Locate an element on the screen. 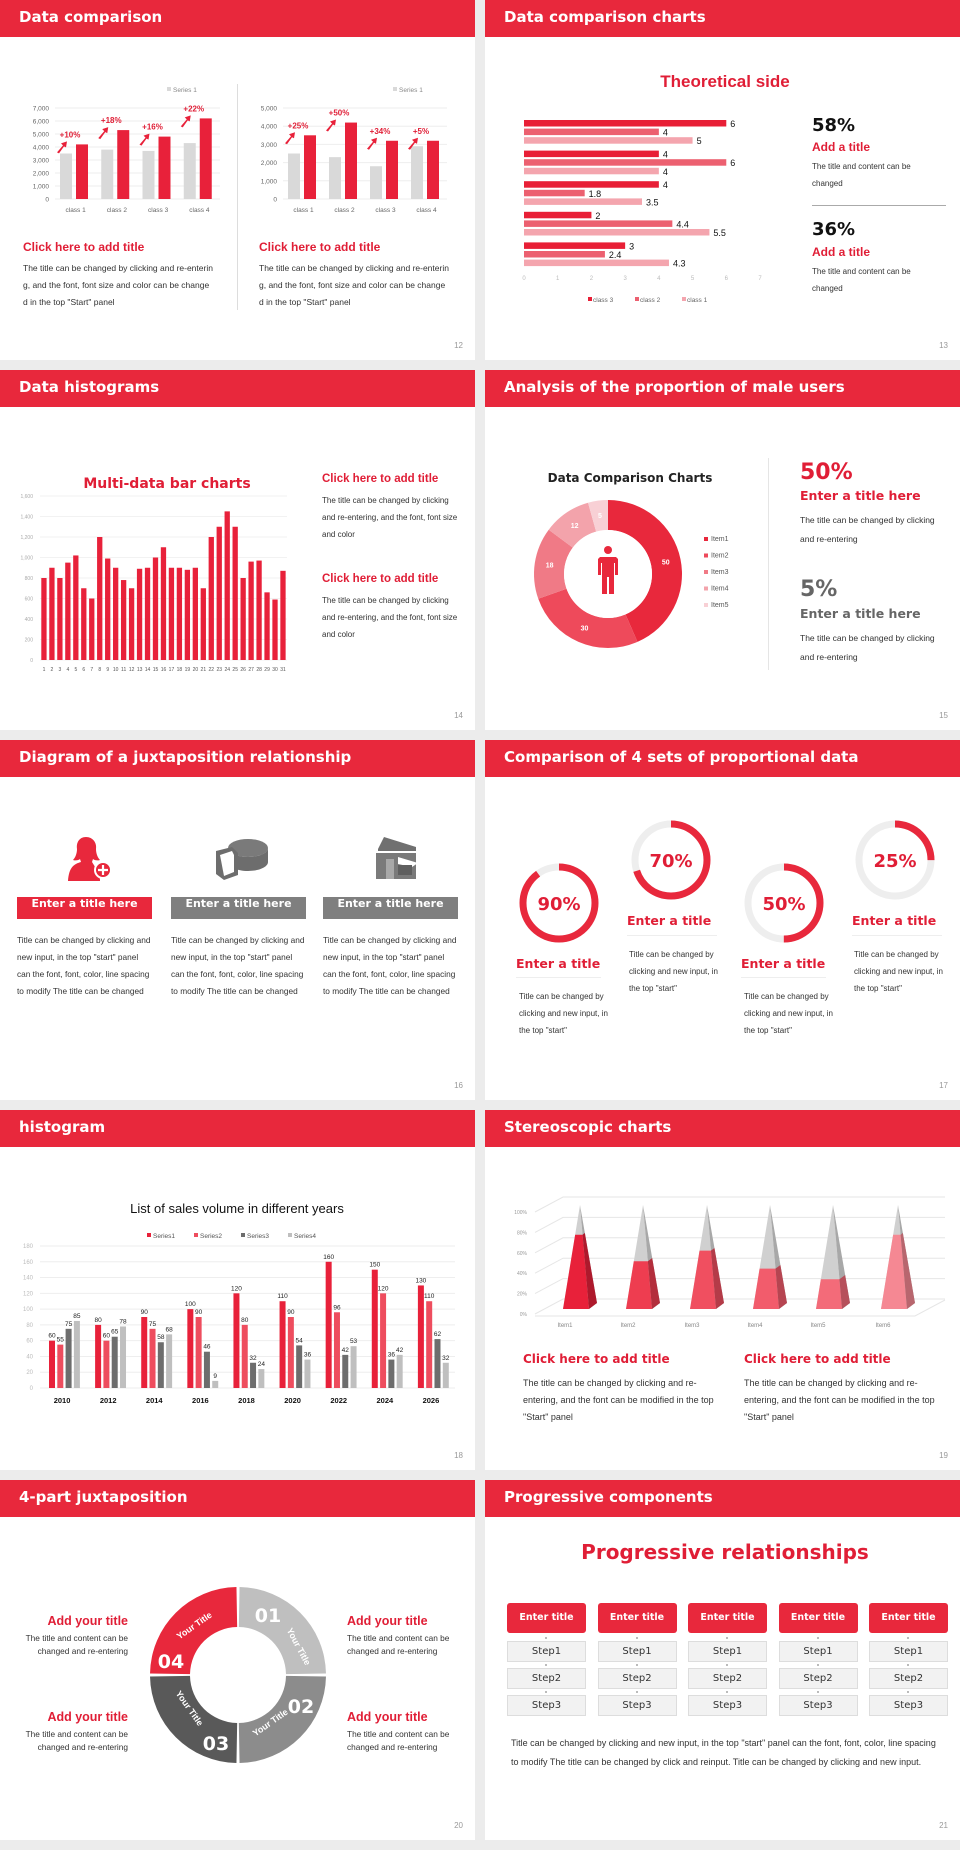 This screenshot has height=1850, width=960. x-tick-label: 21 is located at coordinates (204, 670).